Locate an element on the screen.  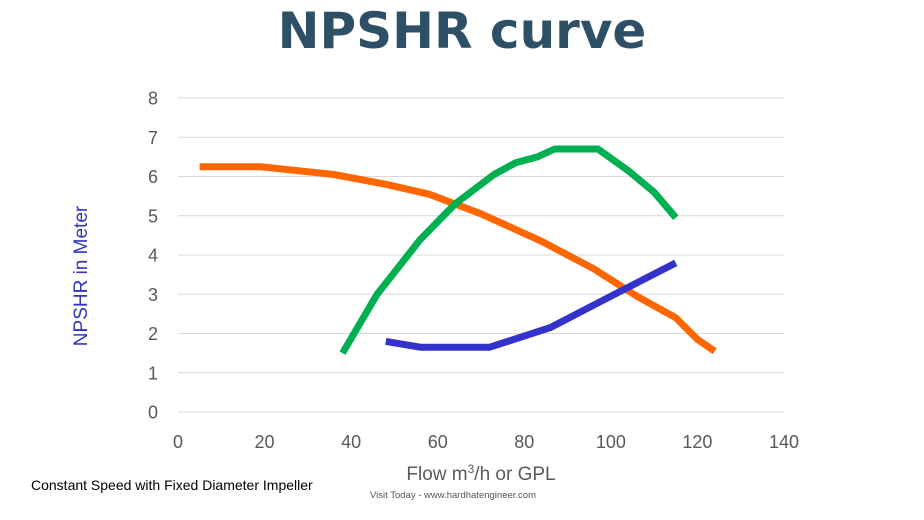
x-tick-label: 120 is located at coordinates (697, 442).